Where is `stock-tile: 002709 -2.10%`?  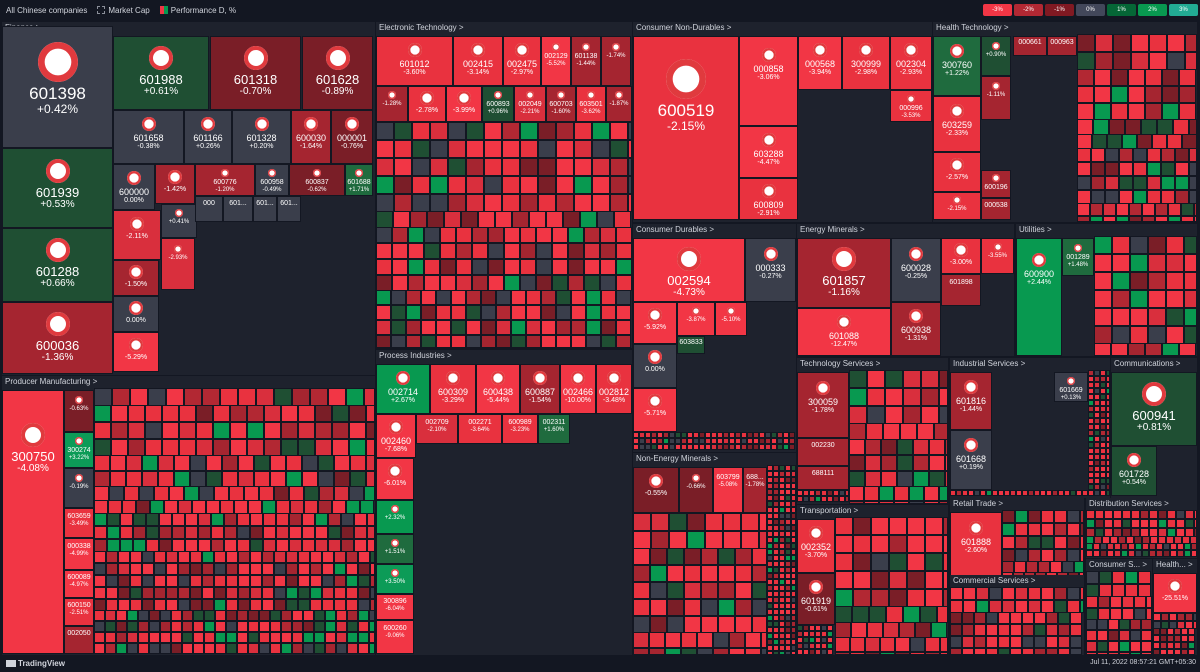 stock-tile: 002709 -2.10% is located at coordinates (437, 429).